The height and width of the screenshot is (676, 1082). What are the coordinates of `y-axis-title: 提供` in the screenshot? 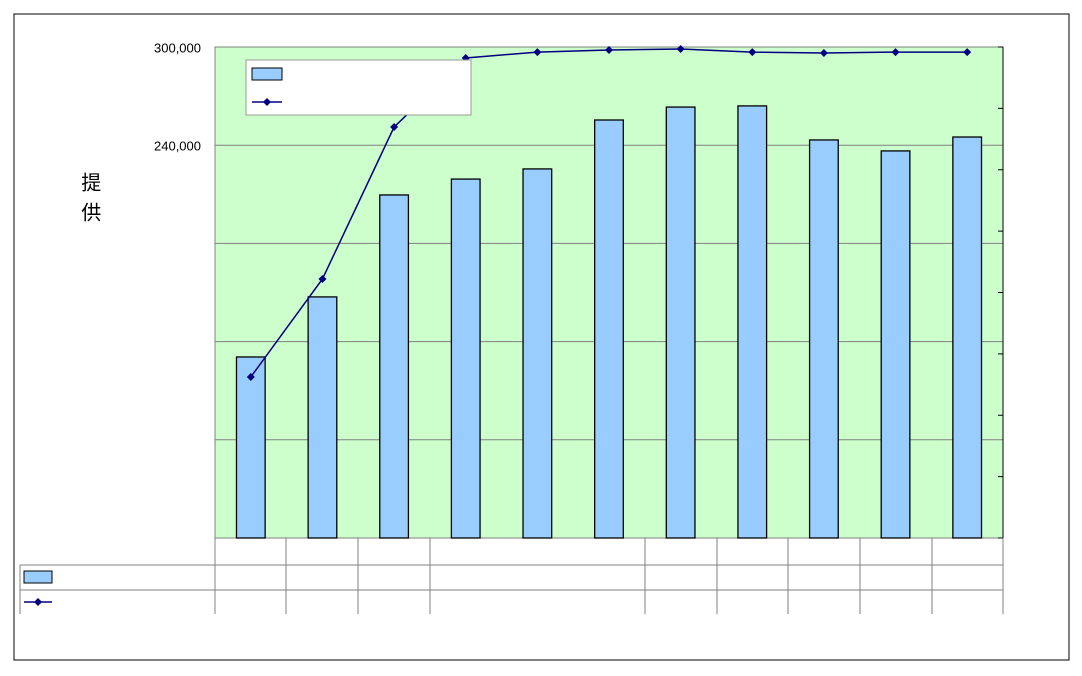 It's located at (89, 202).